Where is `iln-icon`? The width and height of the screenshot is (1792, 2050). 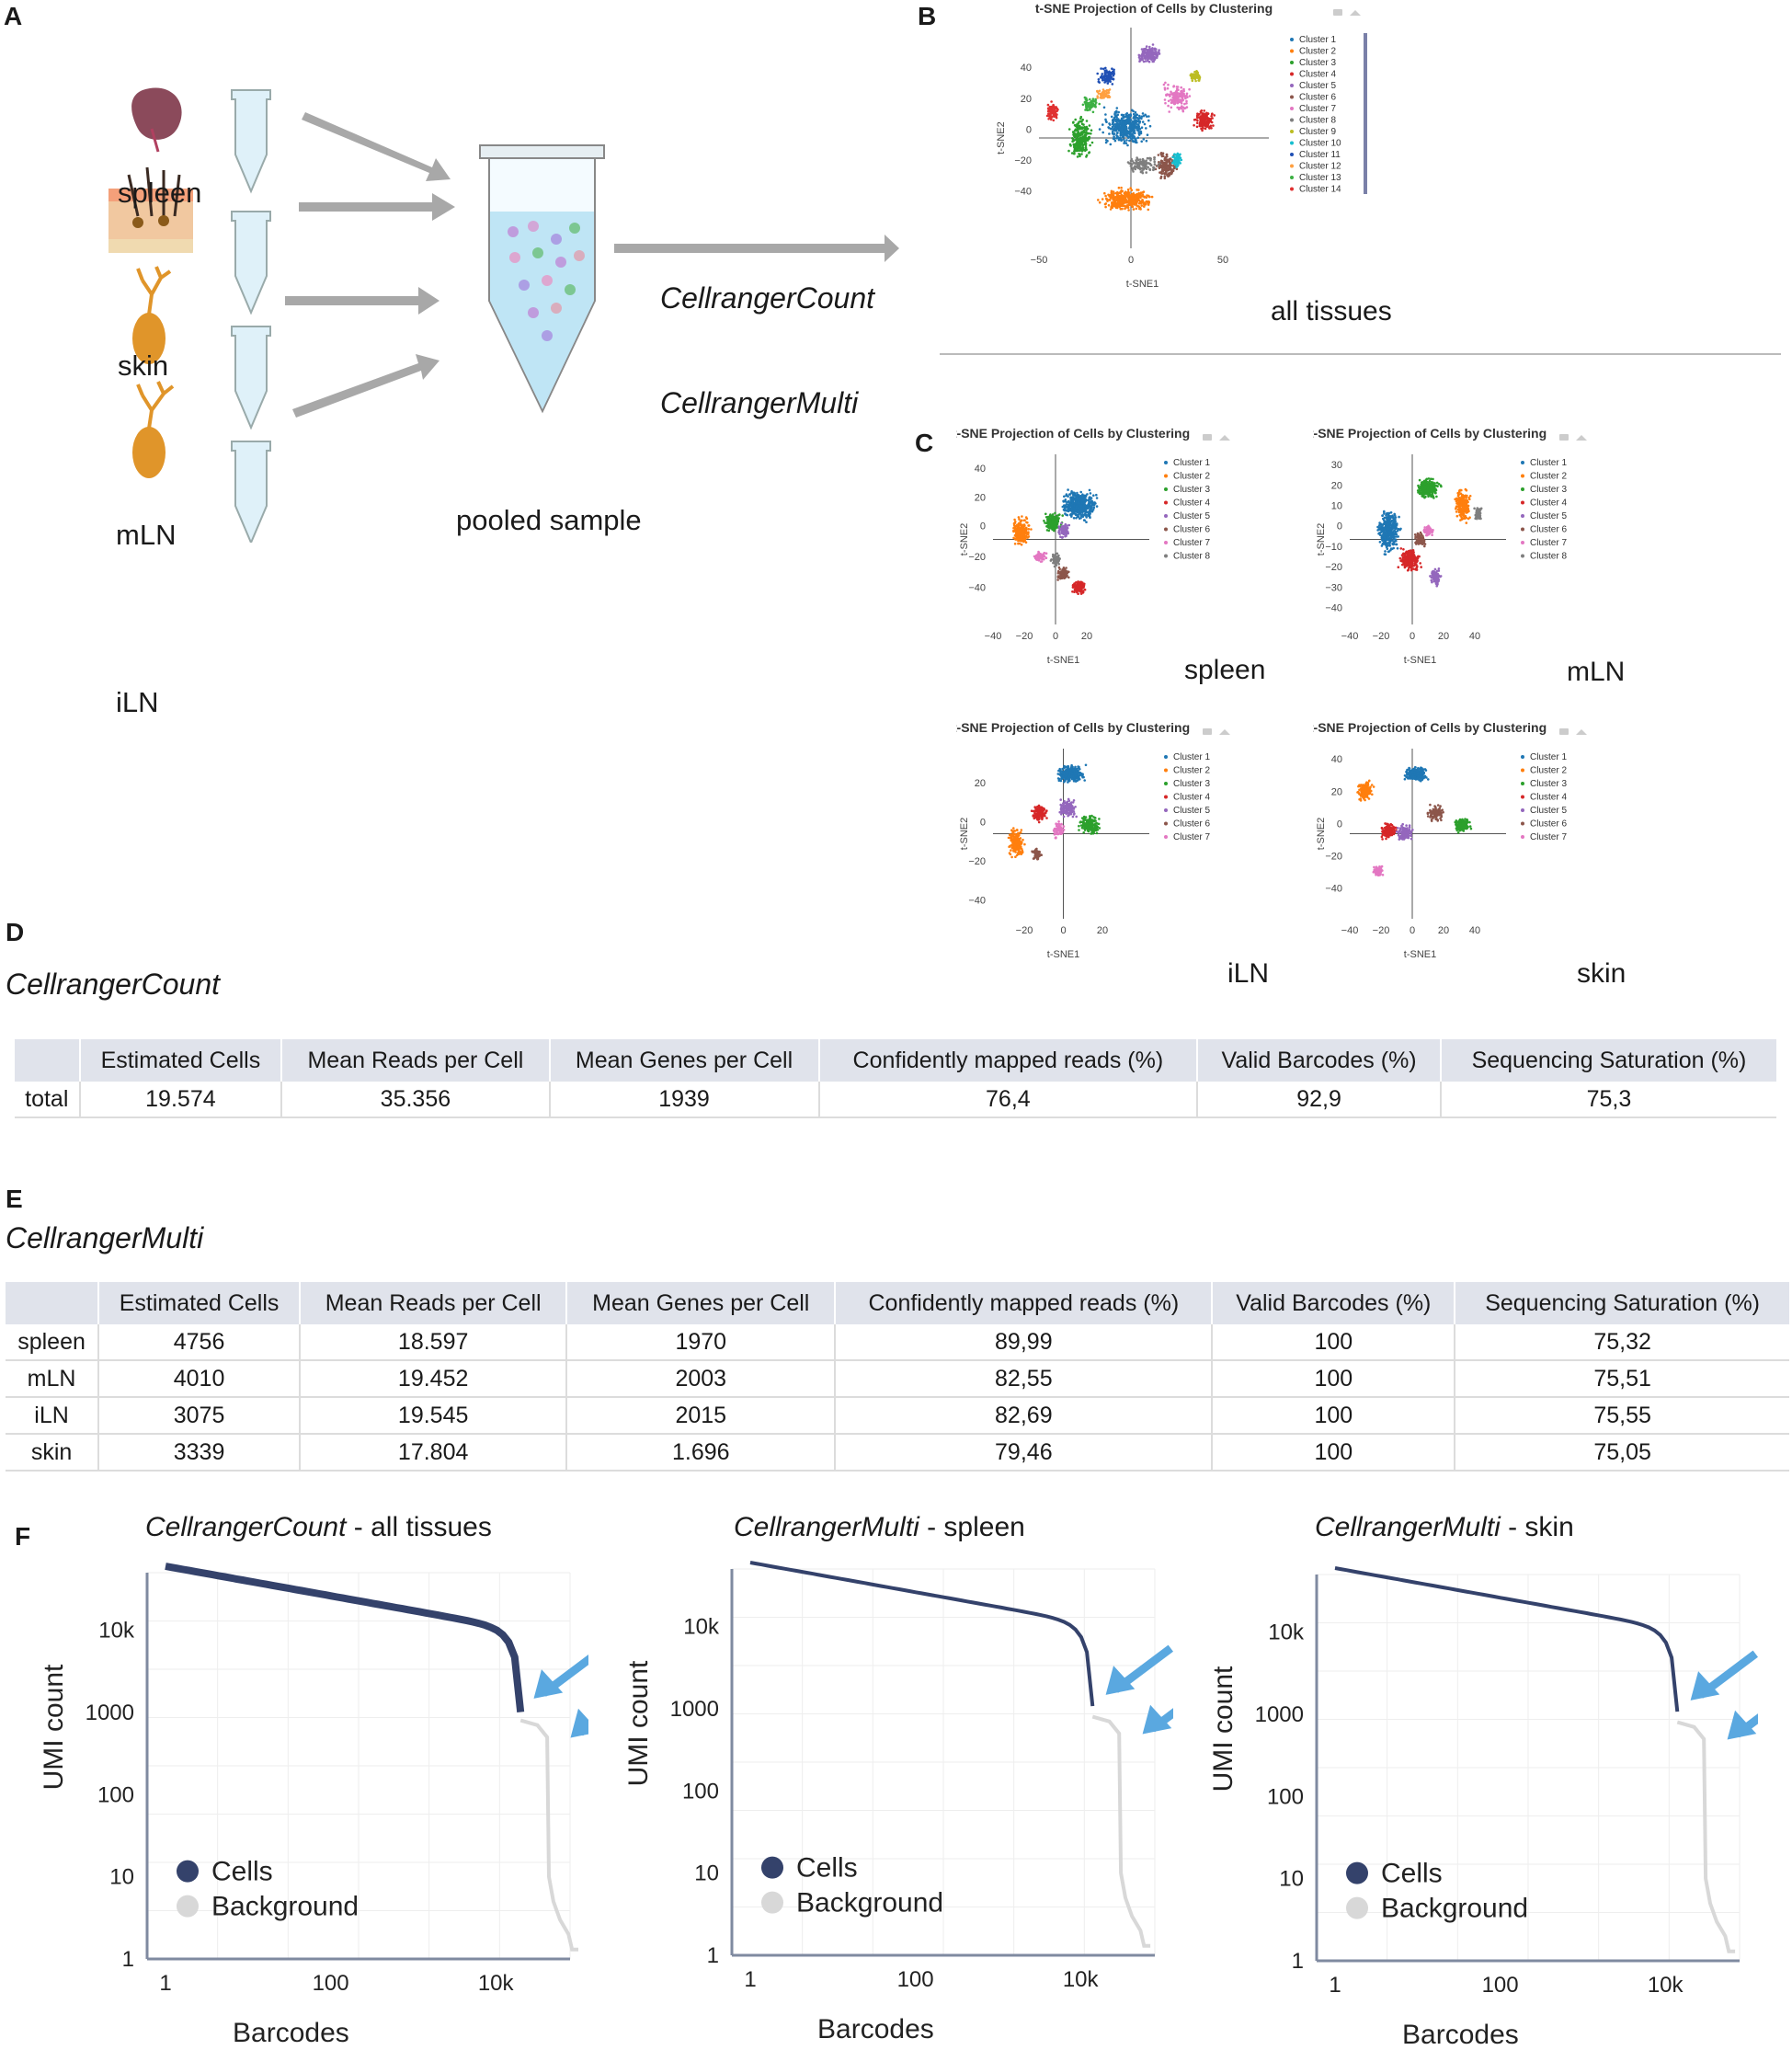 iln-icon is located at coordinates (154, 430).